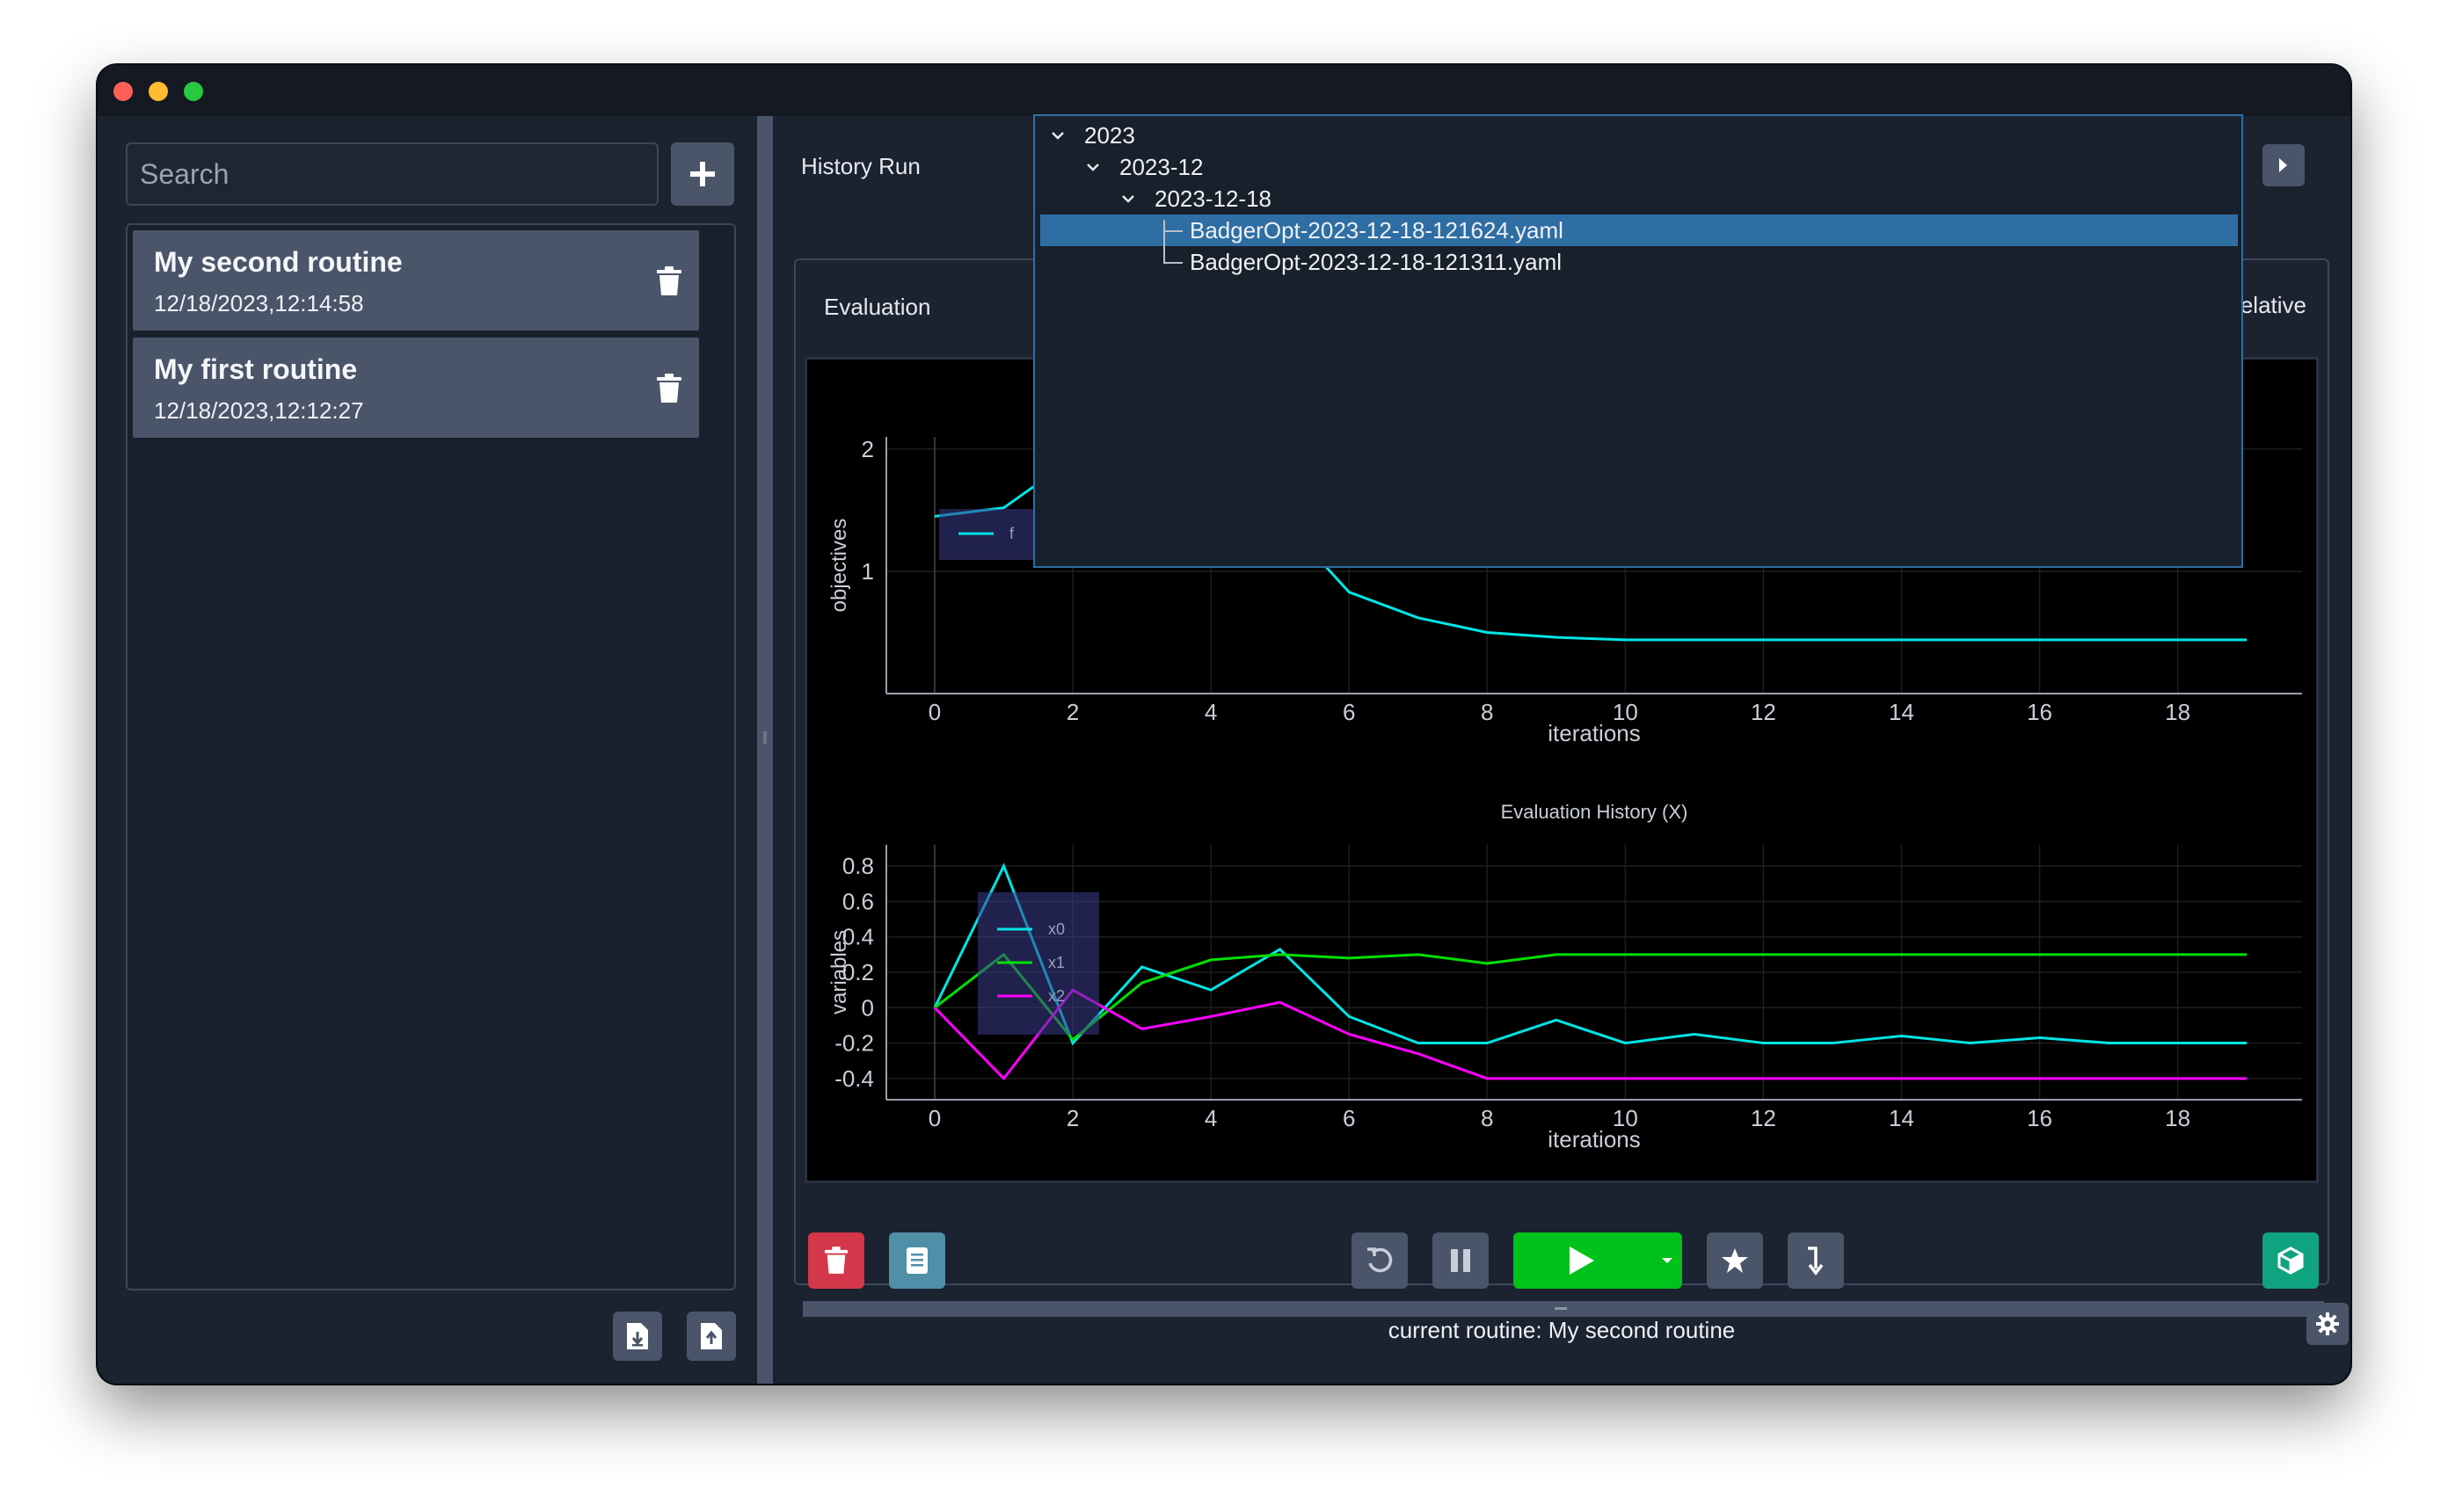 This screenshot has height=1512, width=2448. I want to click on y-tick-label: 0.6, so click(858, 901).